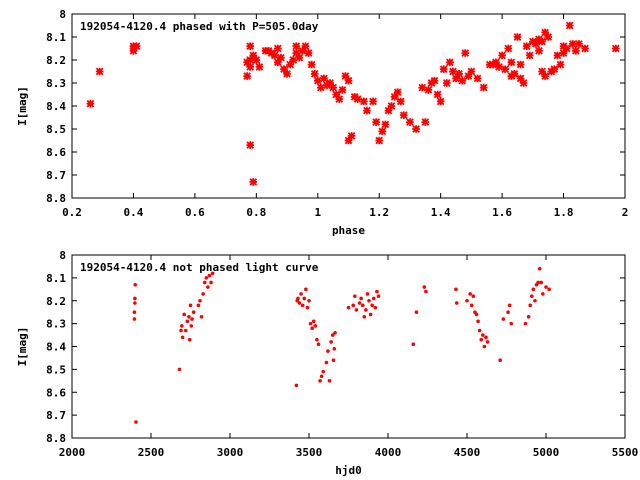  What do you see at coordinates (151, 452) in the screenshot?
I see `x-tick-label: 2500` at bounding box center [151, 452].